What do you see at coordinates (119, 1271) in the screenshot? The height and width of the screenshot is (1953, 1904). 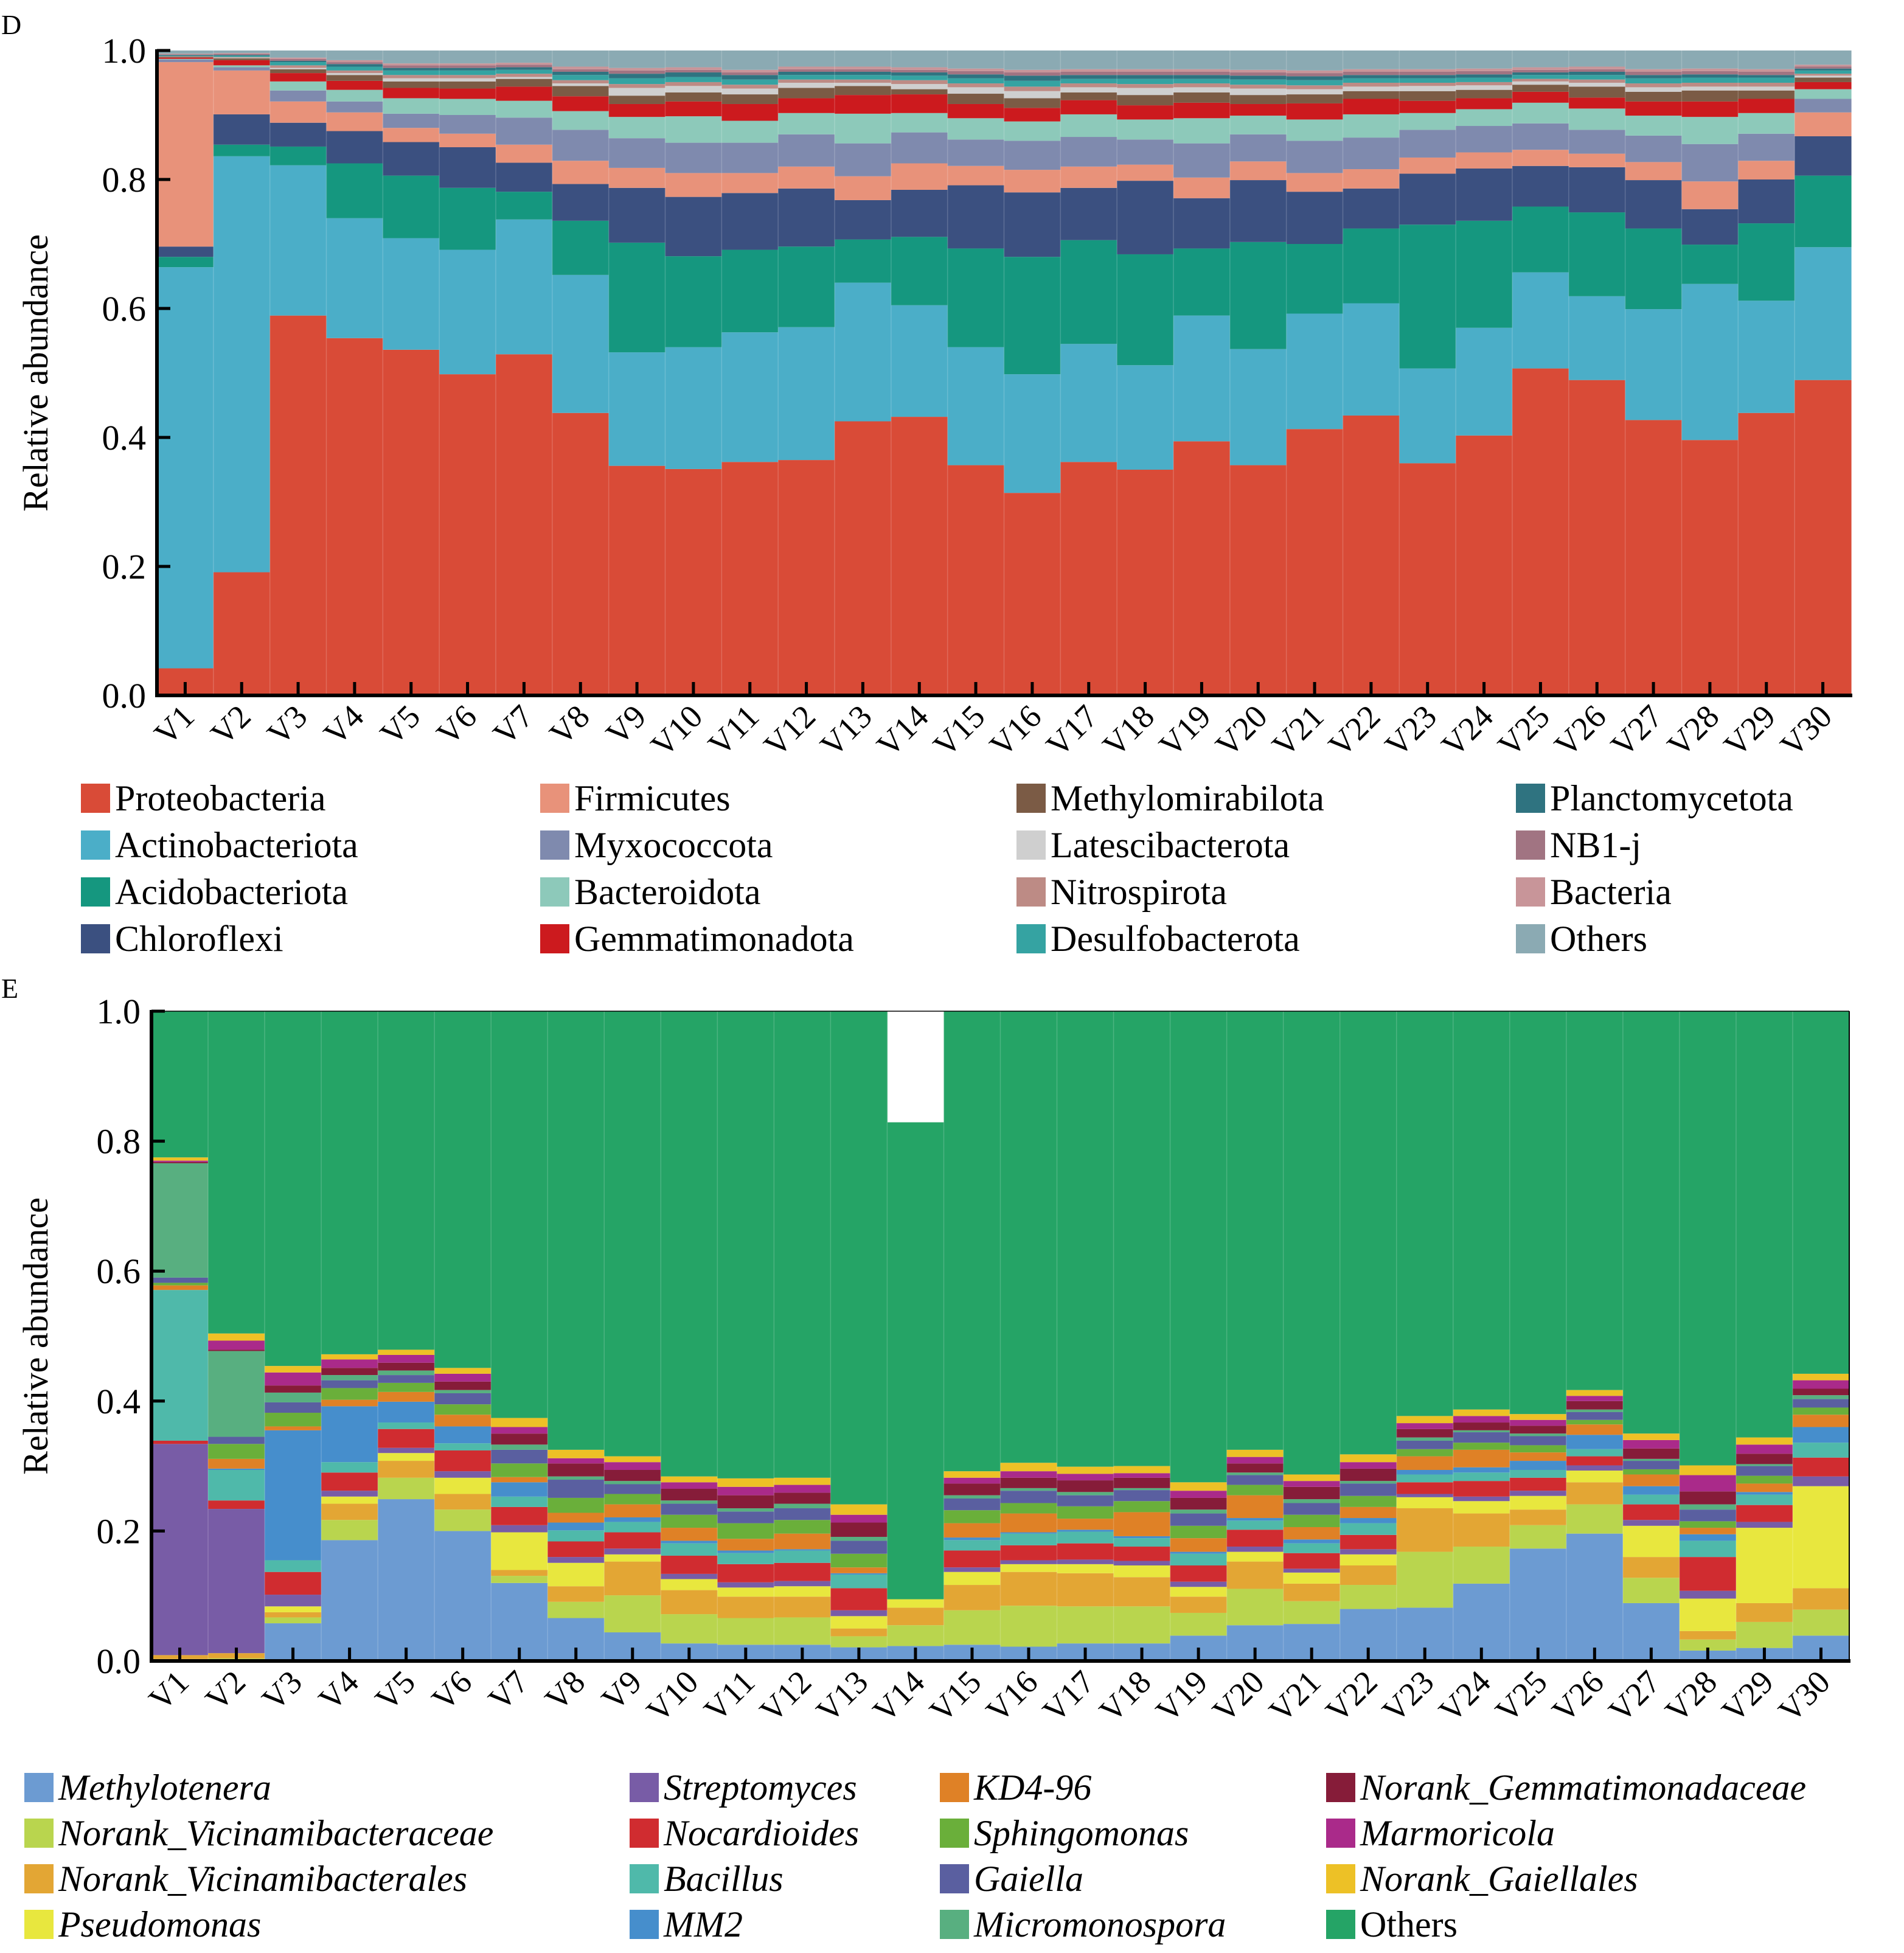 I see `y-tick-label: 0.6` at bounding box center [119, 1271].